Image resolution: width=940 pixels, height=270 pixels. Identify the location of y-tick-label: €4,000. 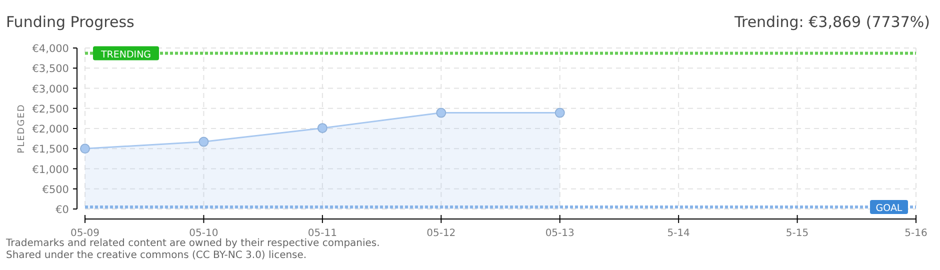
(50, 49).